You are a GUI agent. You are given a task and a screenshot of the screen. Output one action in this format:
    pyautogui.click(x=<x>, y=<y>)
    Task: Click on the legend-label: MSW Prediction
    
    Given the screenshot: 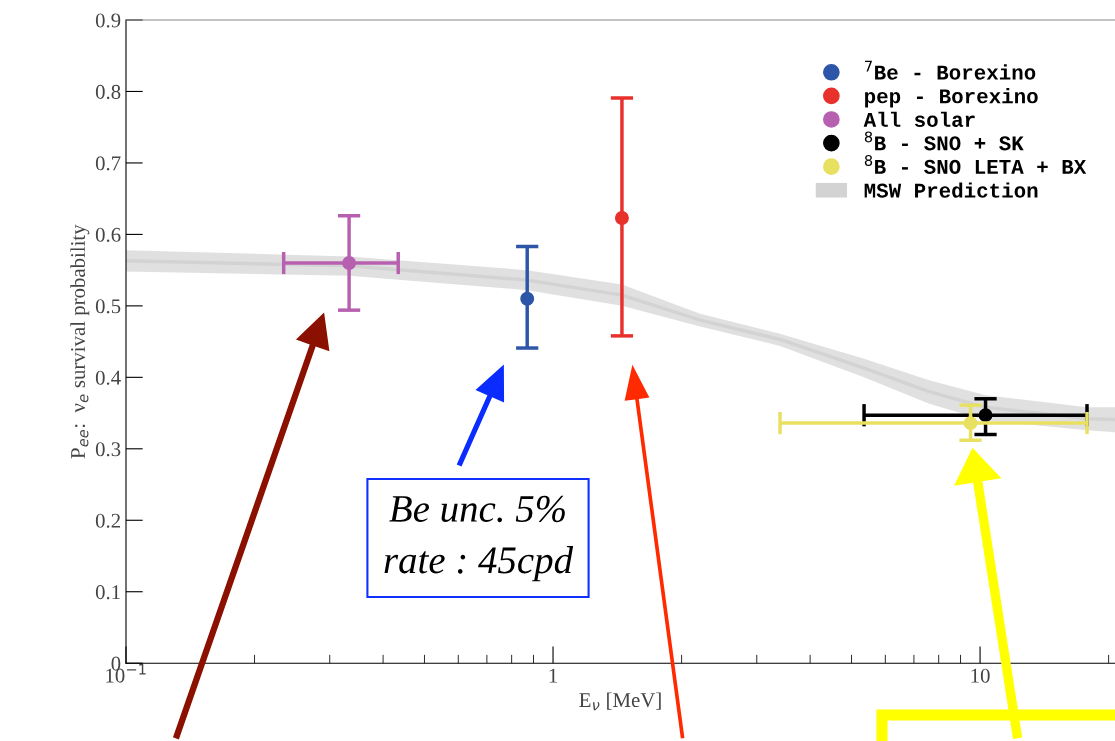 What is the action you would take?
    pyautogui.click(x=951, y=190)
    